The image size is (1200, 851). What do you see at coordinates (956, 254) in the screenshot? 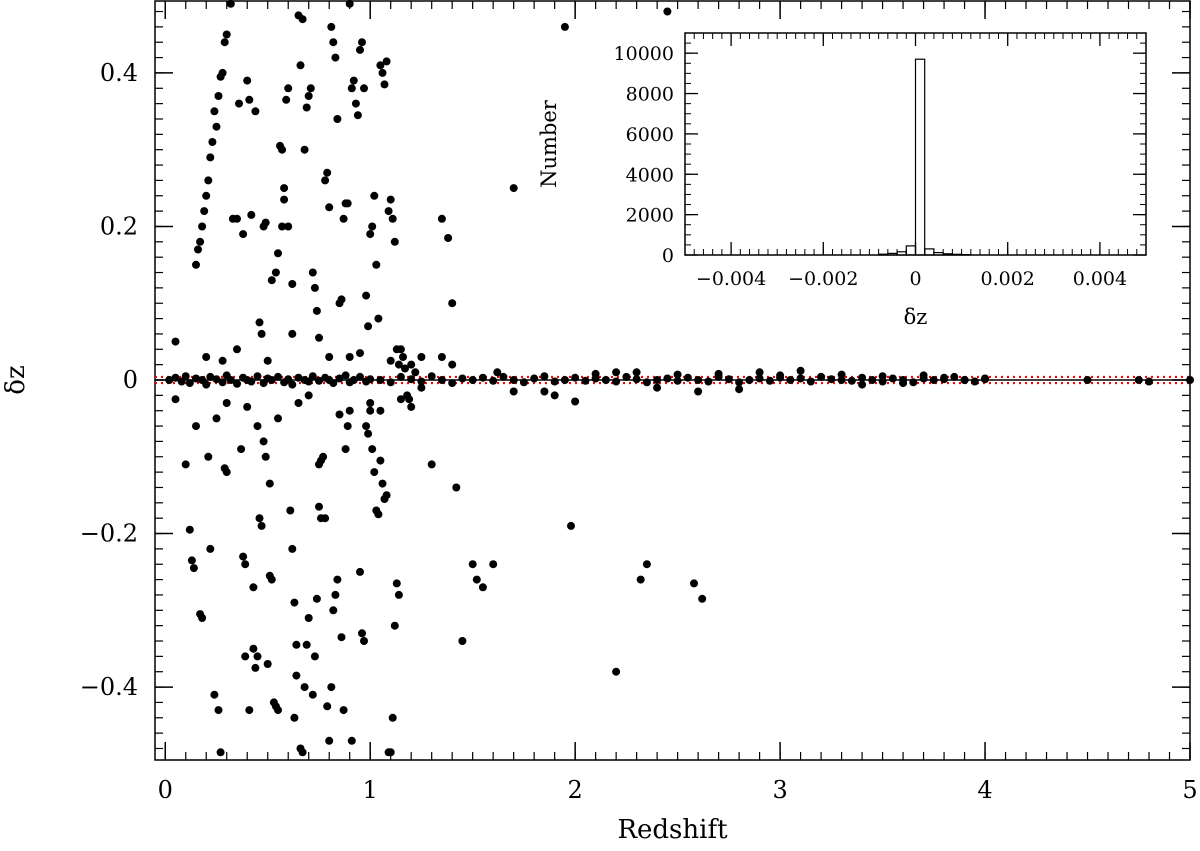
I see `histogram-bar` at bounding box center [956, 254].